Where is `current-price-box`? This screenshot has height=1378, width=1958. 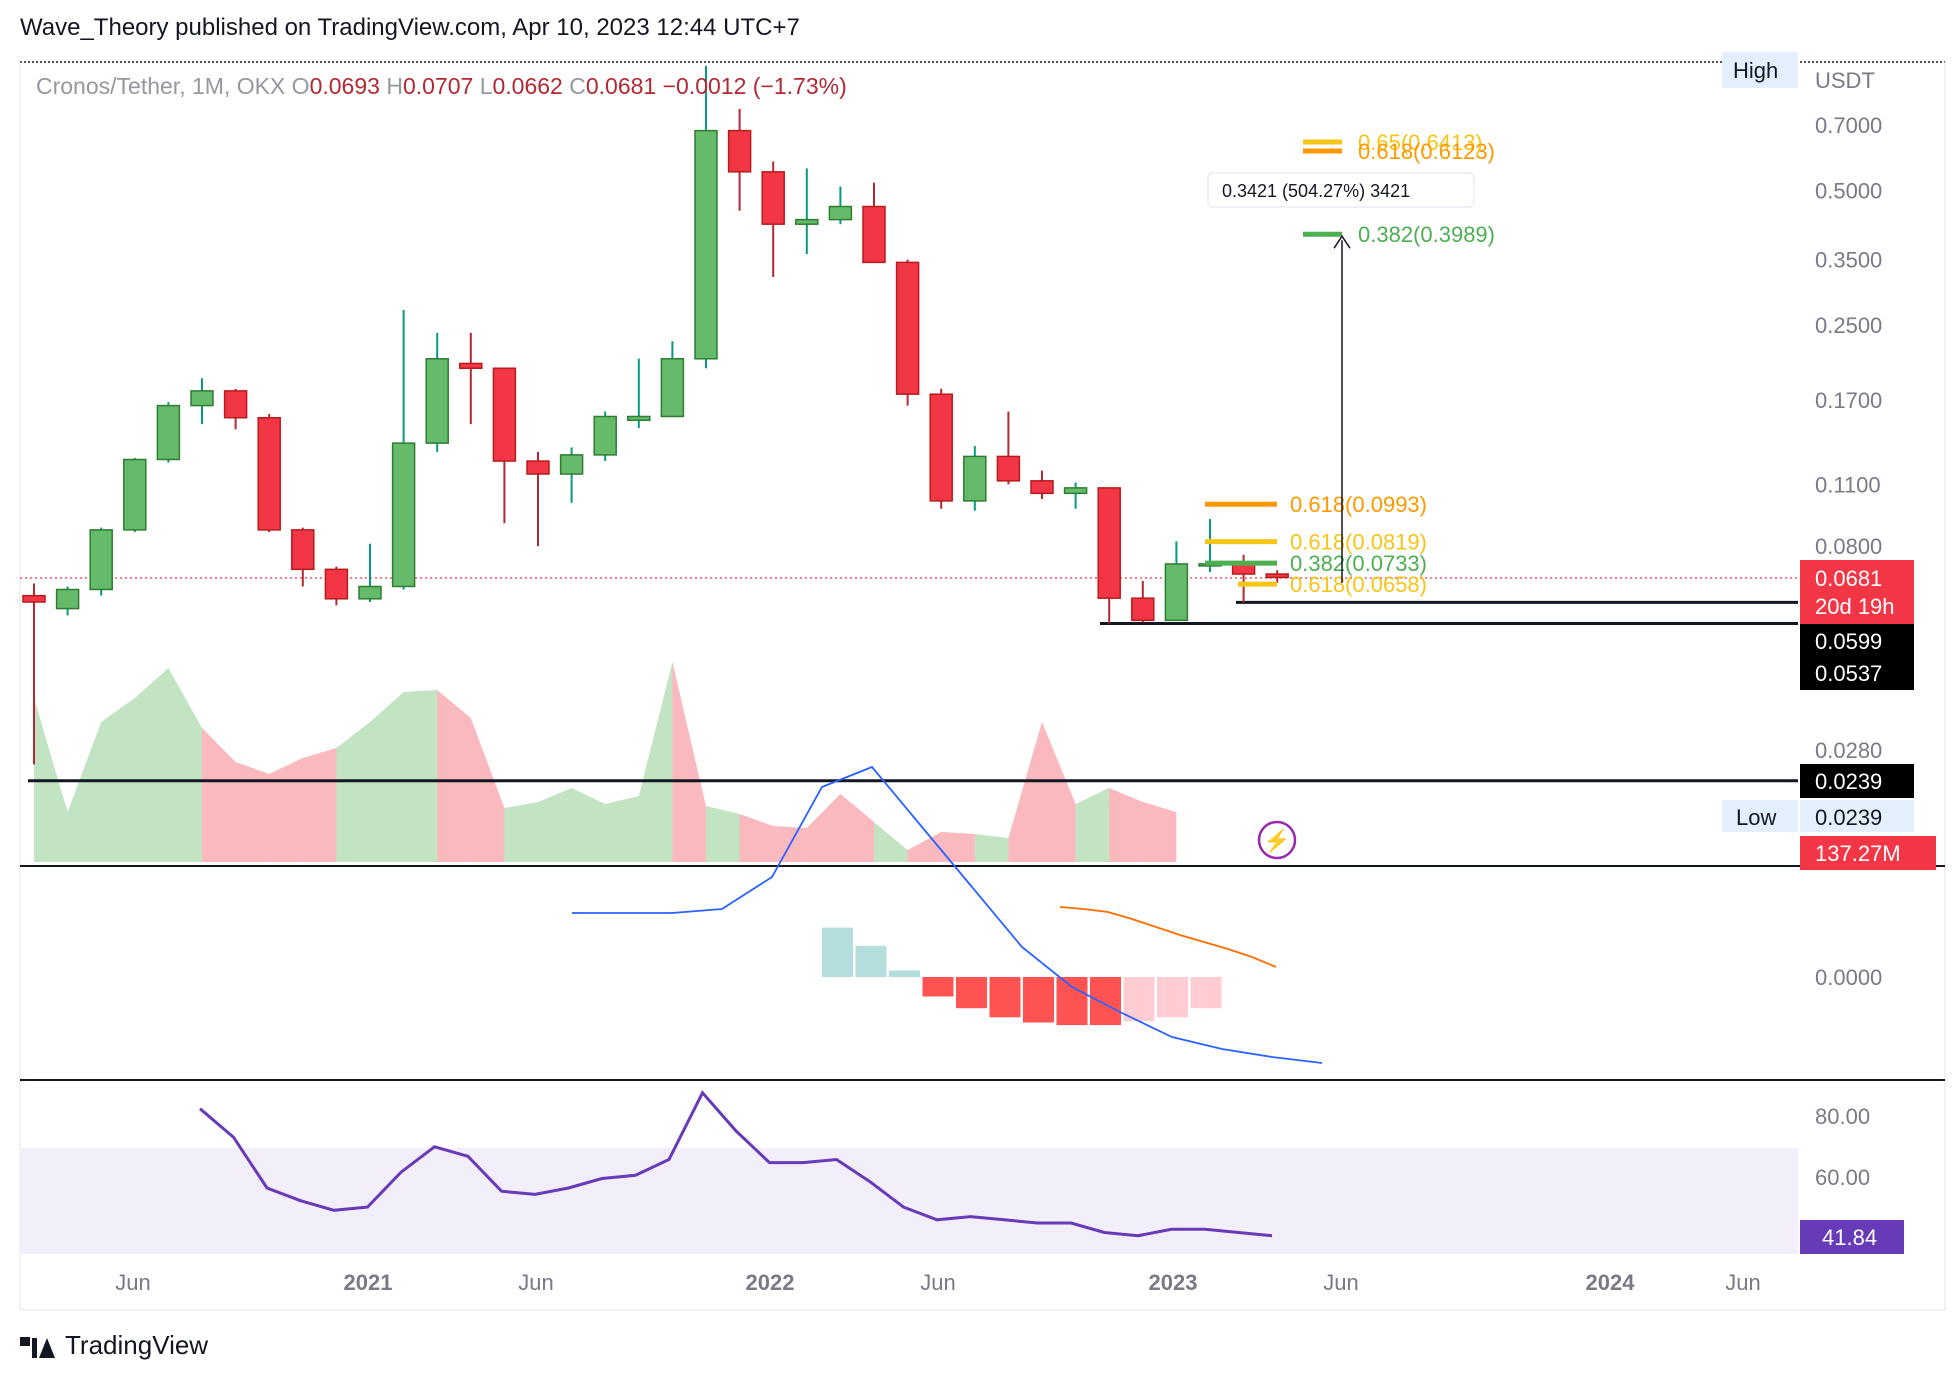 current-price-box is located at coordinates (1857, 592).